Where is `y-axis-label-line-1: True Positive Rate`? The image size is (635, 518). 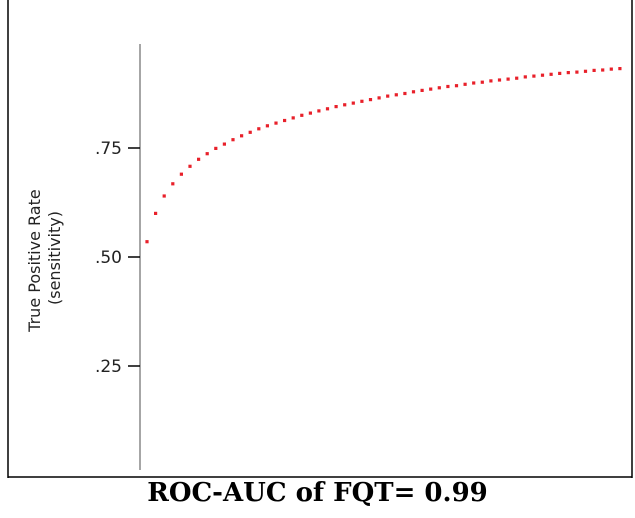 y-axis-label-line-1: True Positive Rate is located at coordinates (34, 261).